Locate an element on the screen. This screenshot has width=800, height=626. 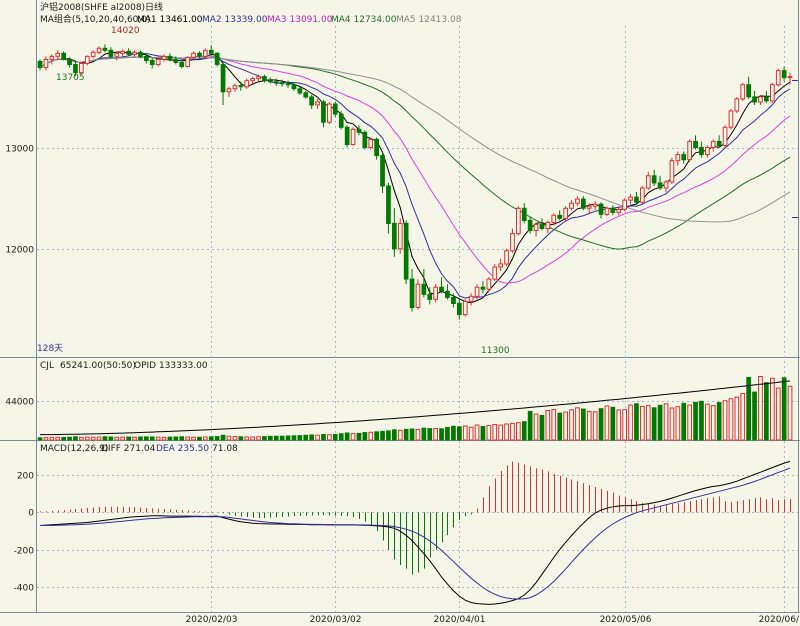
macd-tick-label: 0 is located at coordinates (31, 514).